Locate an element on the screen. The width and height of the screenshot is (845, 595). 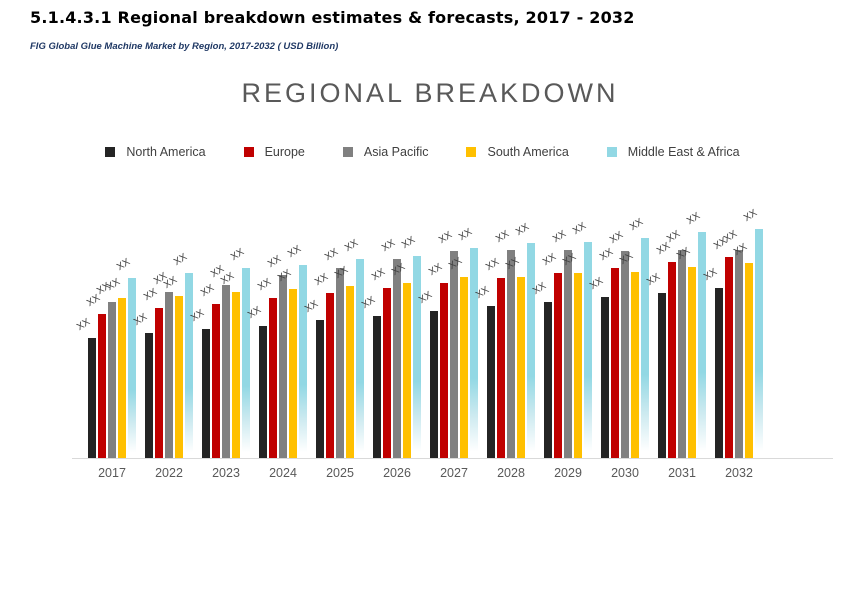
bar-north-america-2030: XX is located at coordinates (598, 367).